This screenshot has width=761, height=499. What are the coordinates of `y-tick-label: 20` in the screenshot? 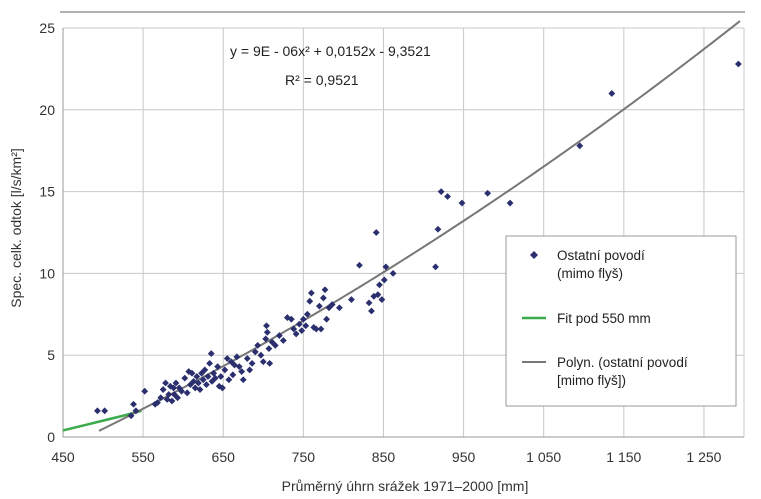 It's located at (47, 110).